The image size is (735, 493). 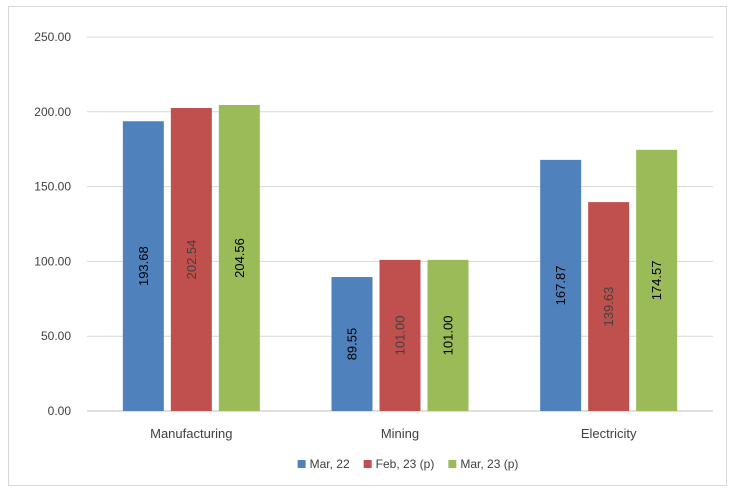 I want to click on bar-data-label: 167.87, so click(x=560, y=286).